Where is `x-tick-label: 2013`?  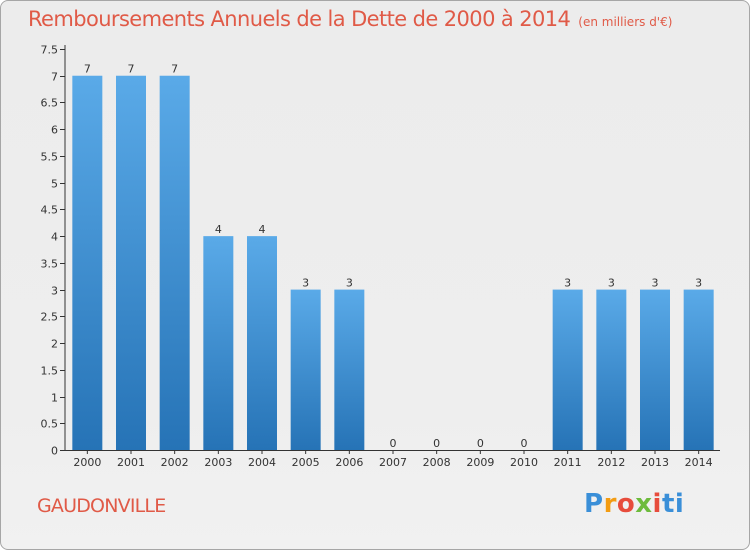 x-tick-label: 2013 is located at coordinates (655, 462).